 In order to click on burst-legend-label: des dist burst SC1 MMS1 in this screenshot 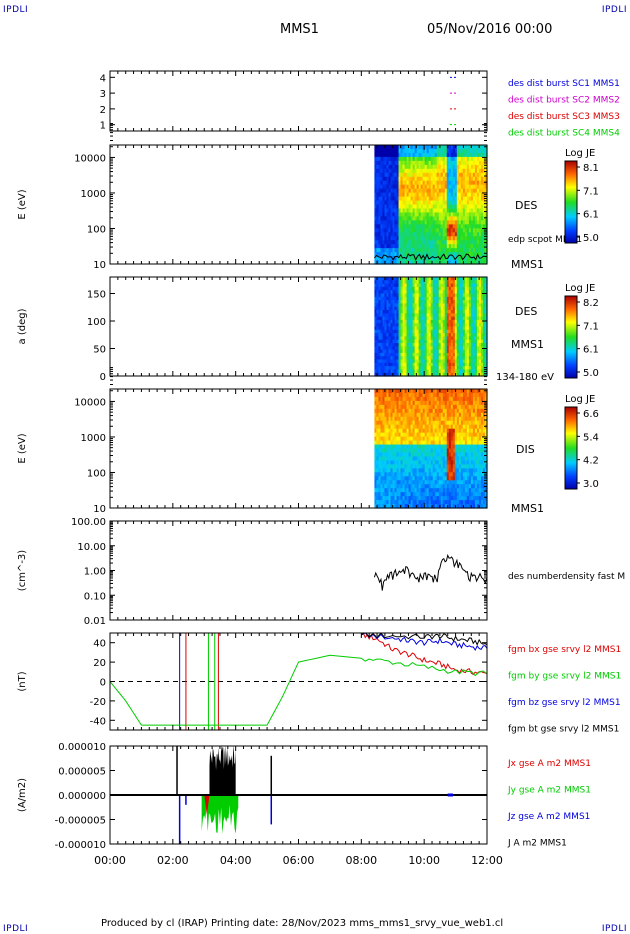, I will do `click(564, 84)`.